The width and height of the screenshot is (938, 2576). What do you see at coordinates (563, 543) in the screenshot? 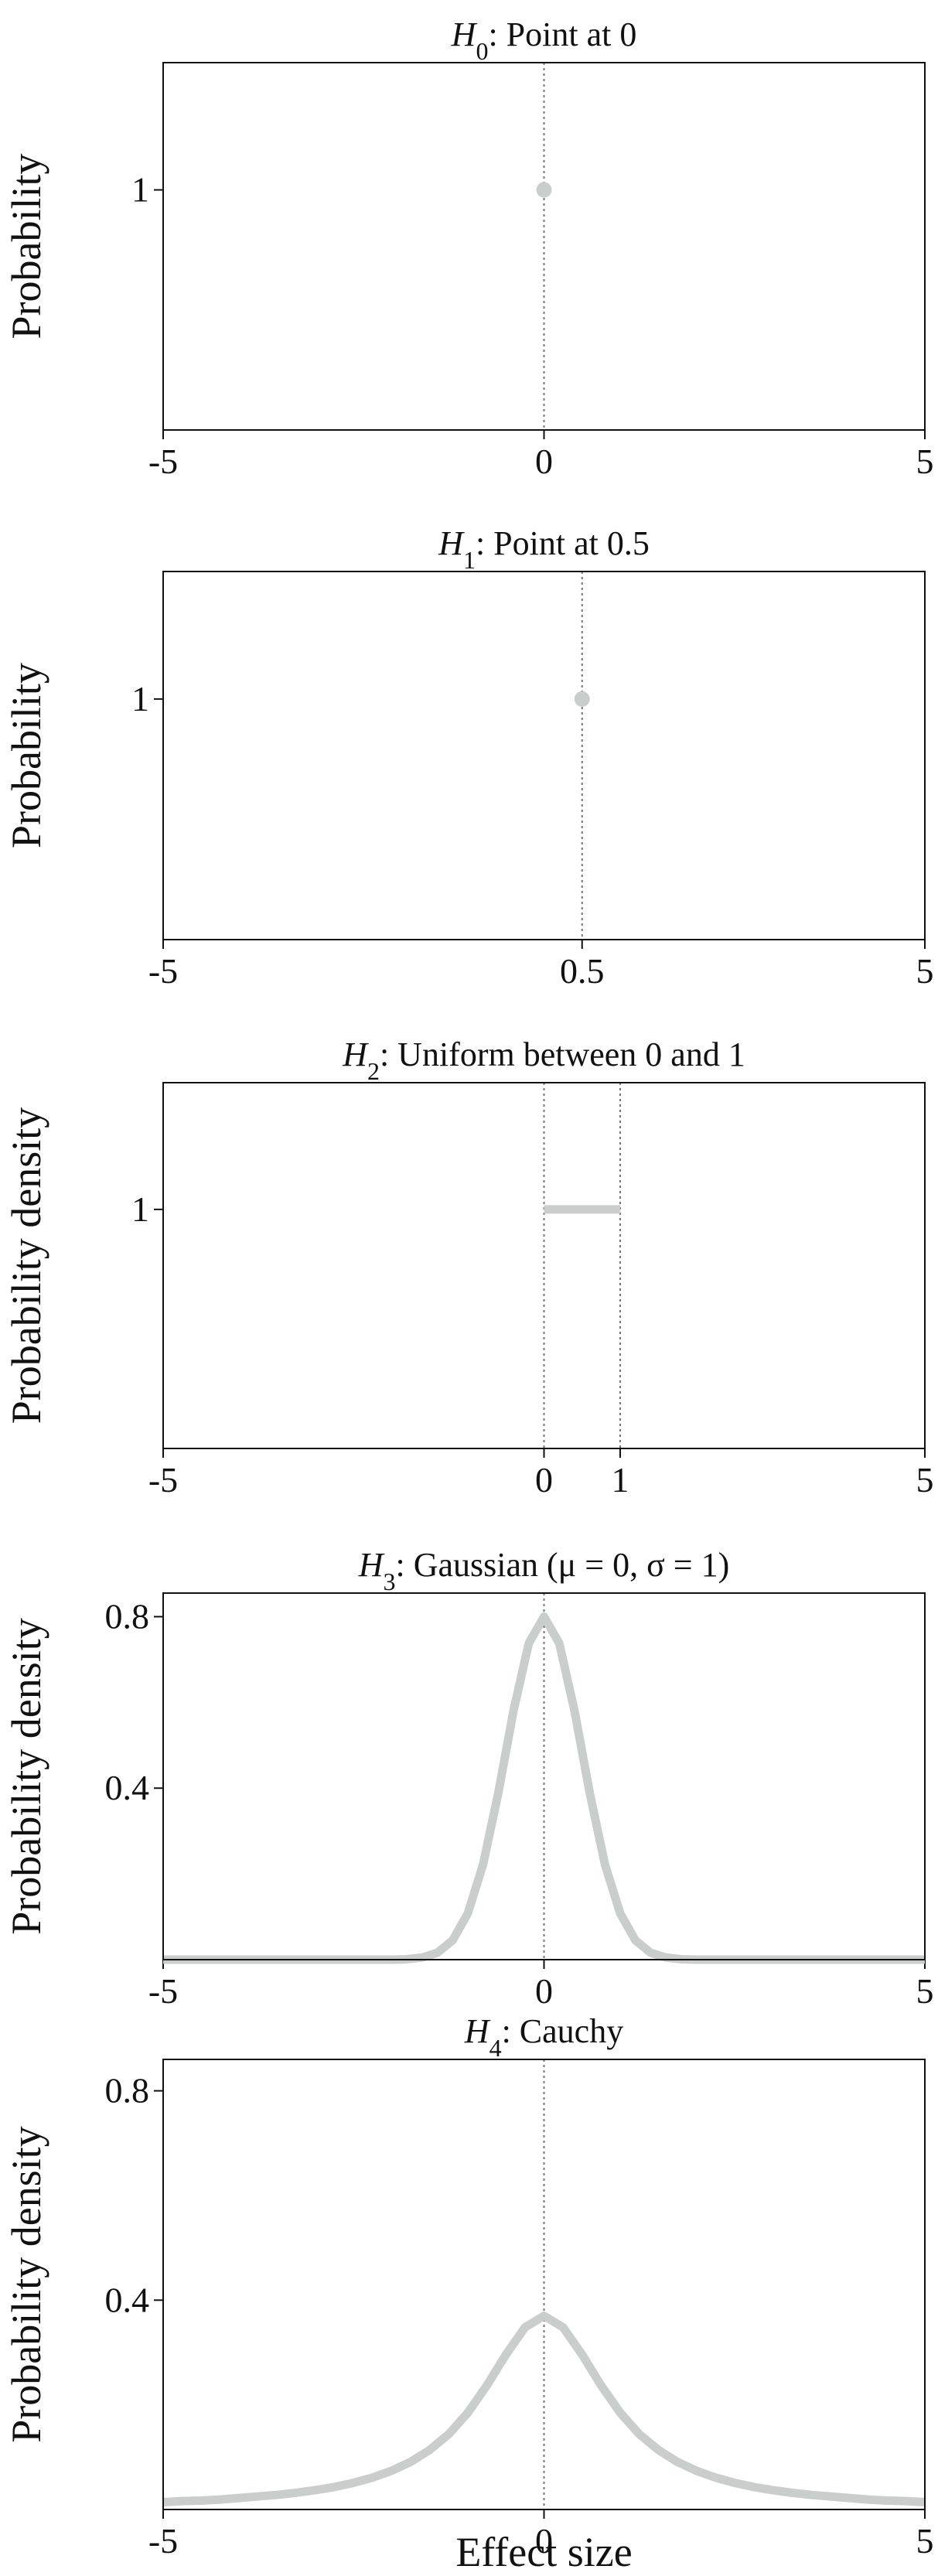
I see `title-text: : Point at 0.5` at bounding box center [563, 543].